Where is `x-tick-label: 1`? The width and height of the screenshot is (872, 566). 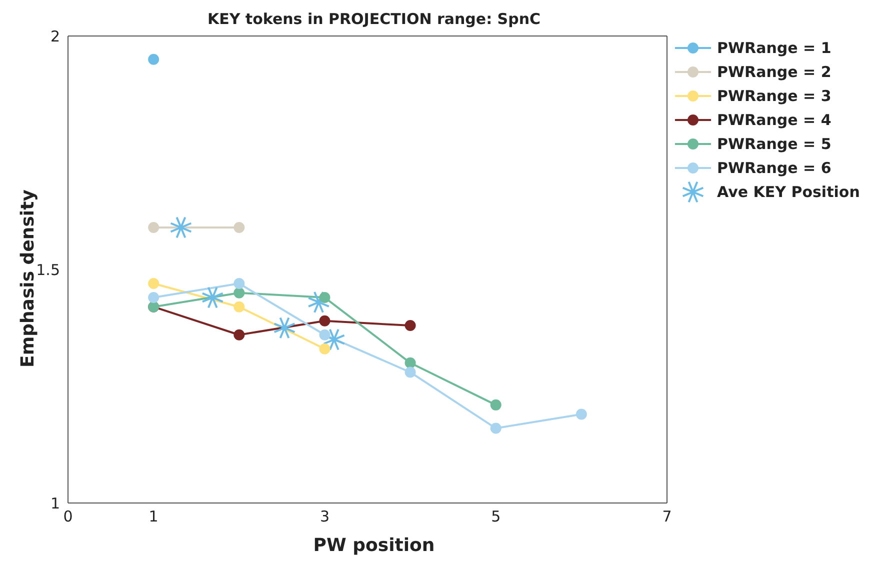
x-tick-label: 1 is located at coordinates (153, 517).